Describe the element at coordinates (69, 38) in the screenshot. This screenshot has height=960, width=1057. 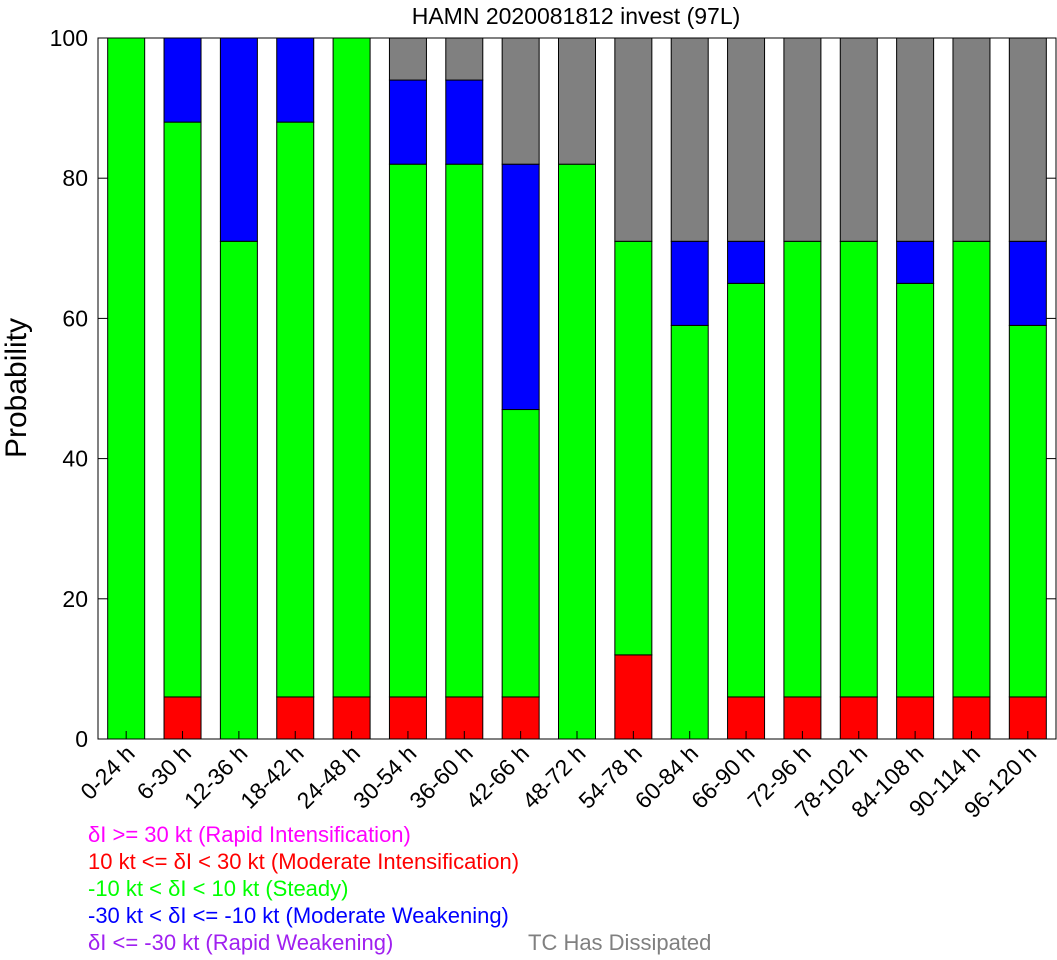
I see `y-tick-label: 100` at that location.